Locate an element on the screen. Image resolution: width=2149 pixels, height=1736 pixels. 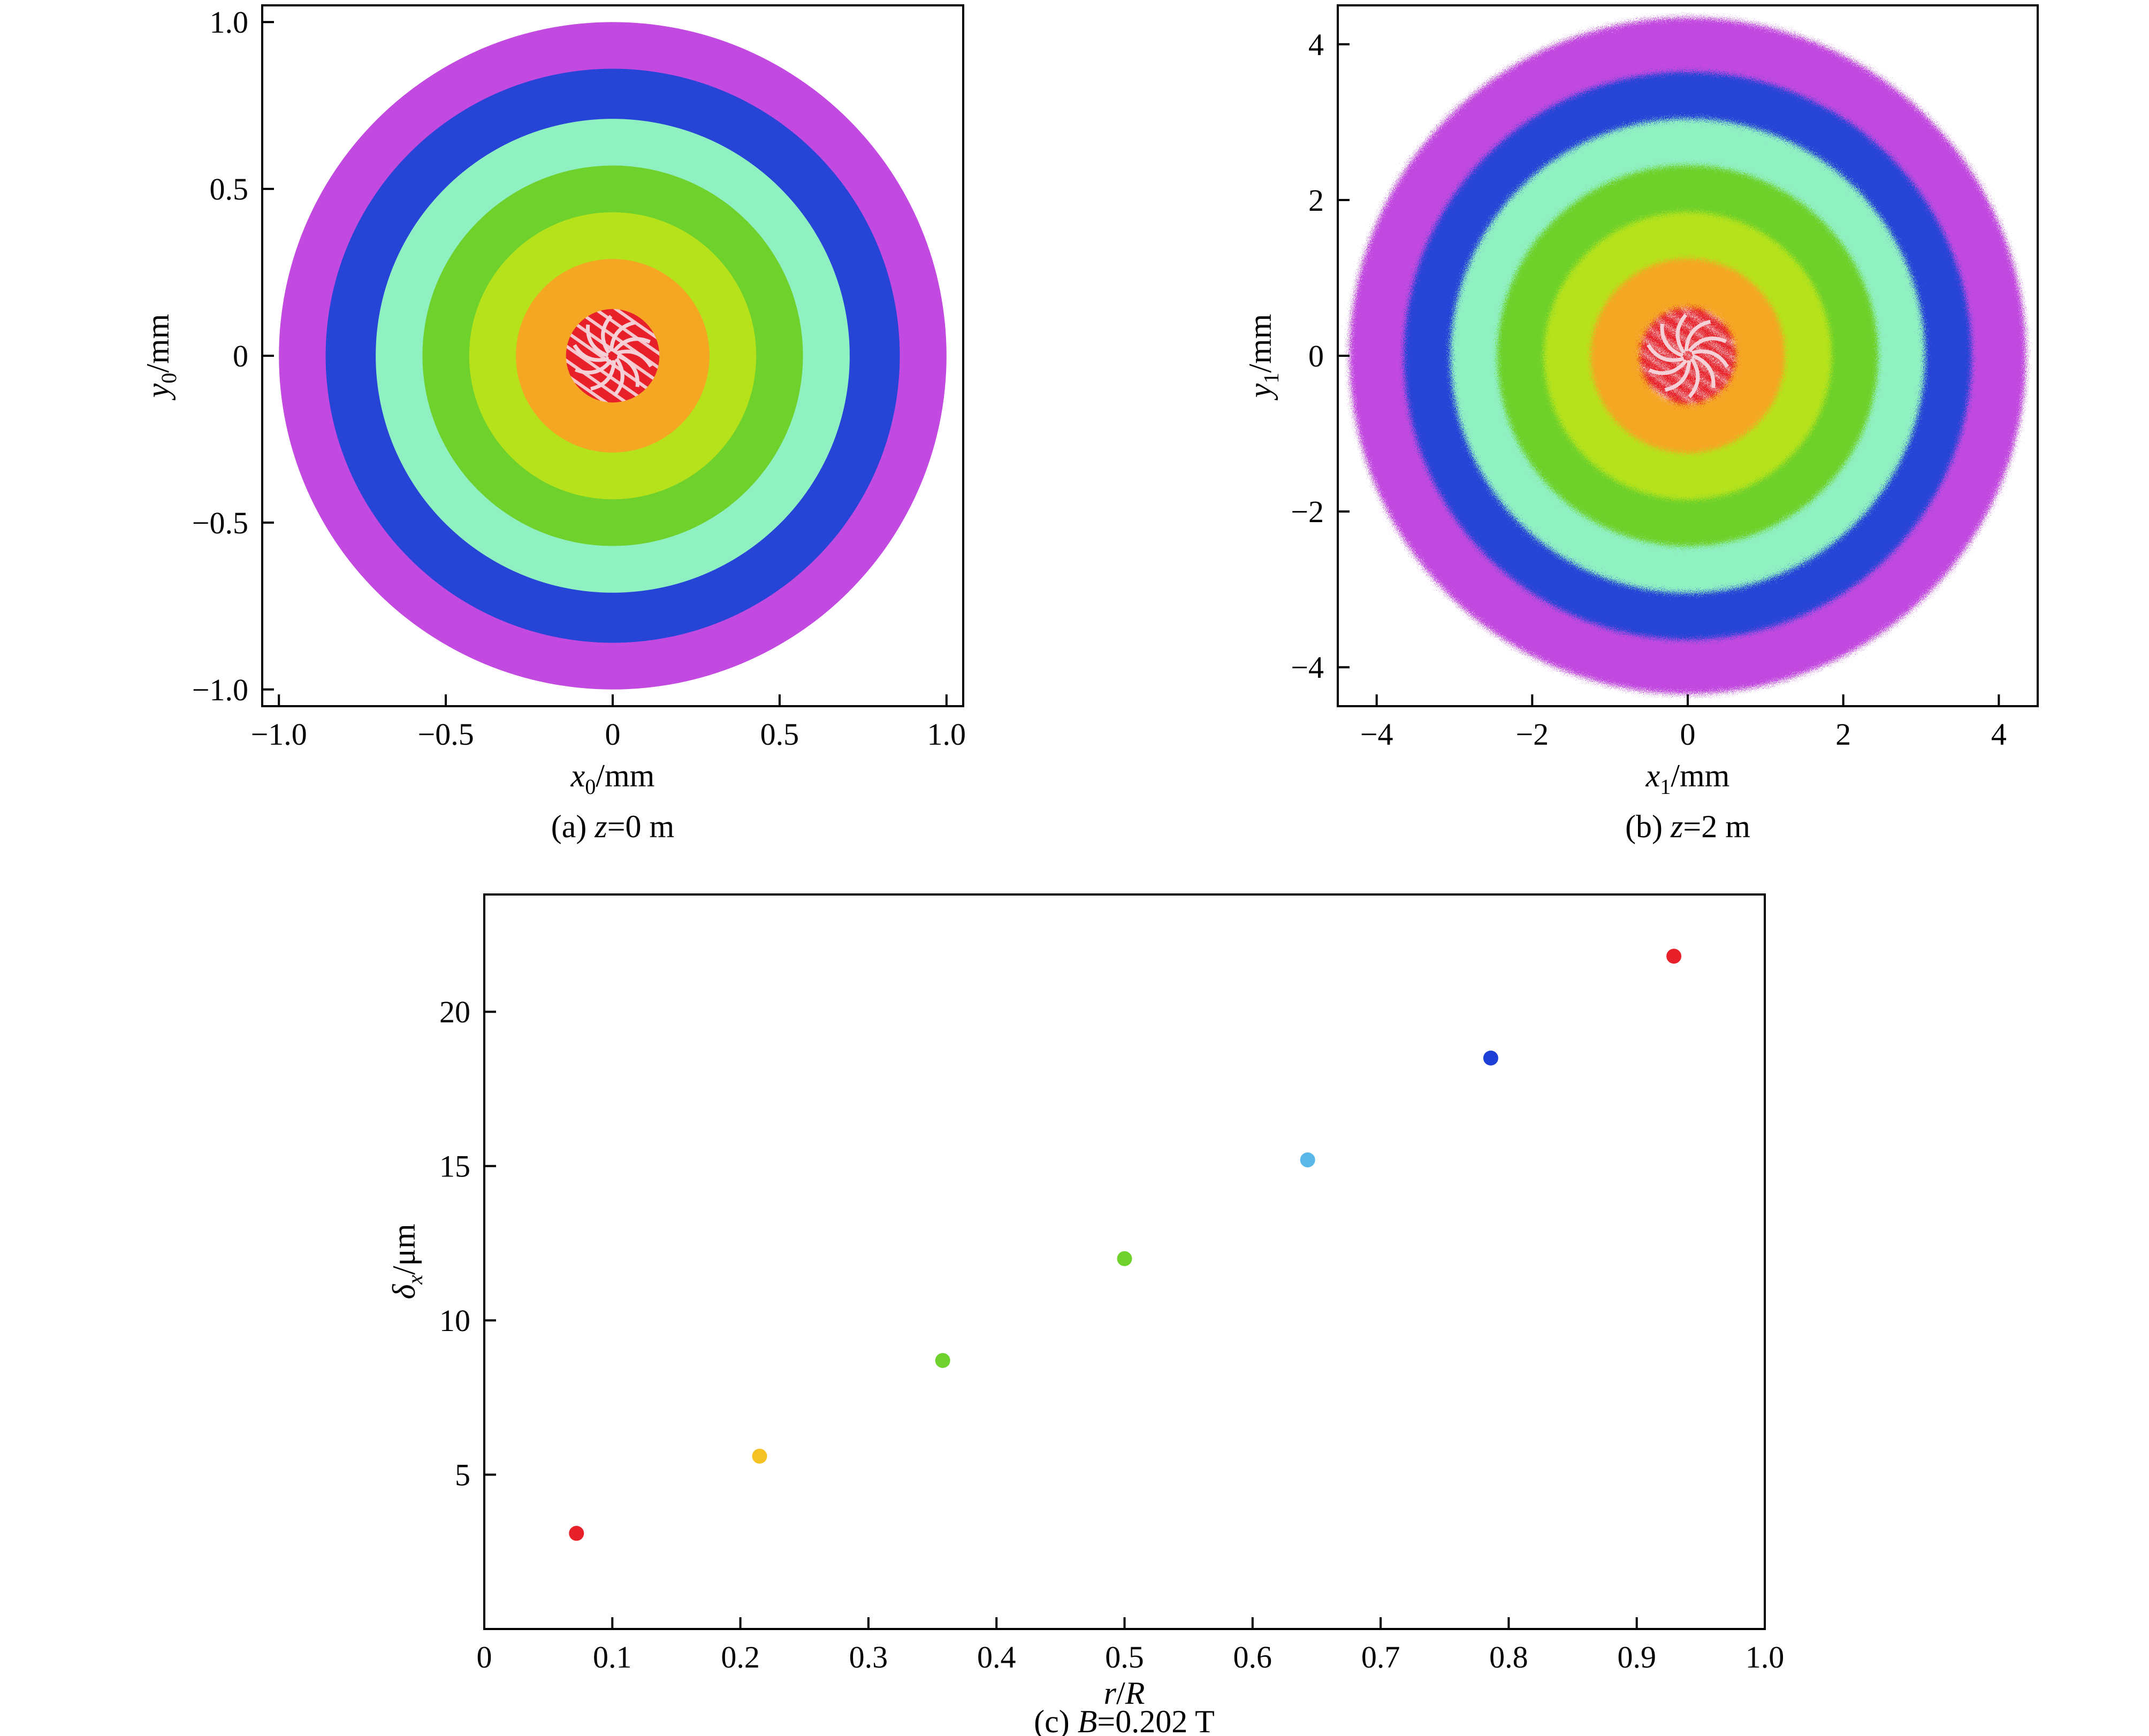
y-tick-label: −1.0 is located at coordinates (220, 689).